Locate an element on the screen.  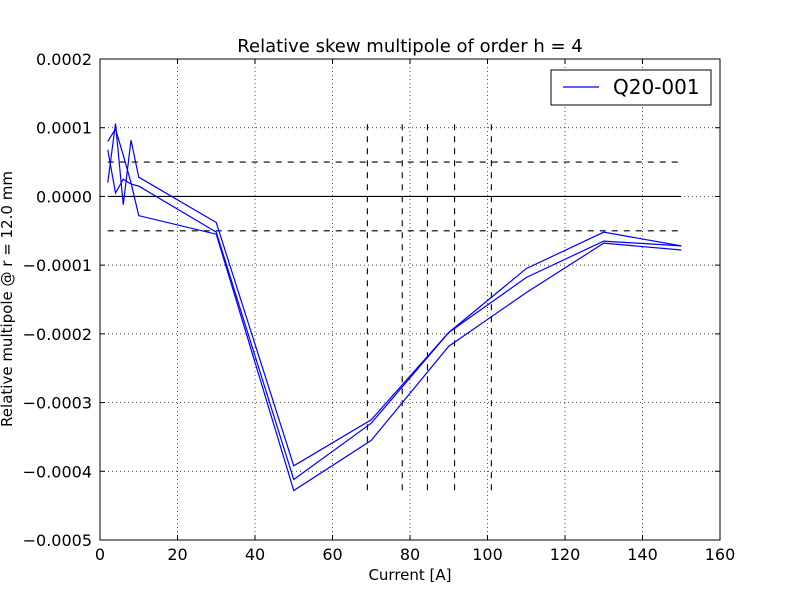
y-tick-label: 0.0001 is located at coordinates (64, 128).